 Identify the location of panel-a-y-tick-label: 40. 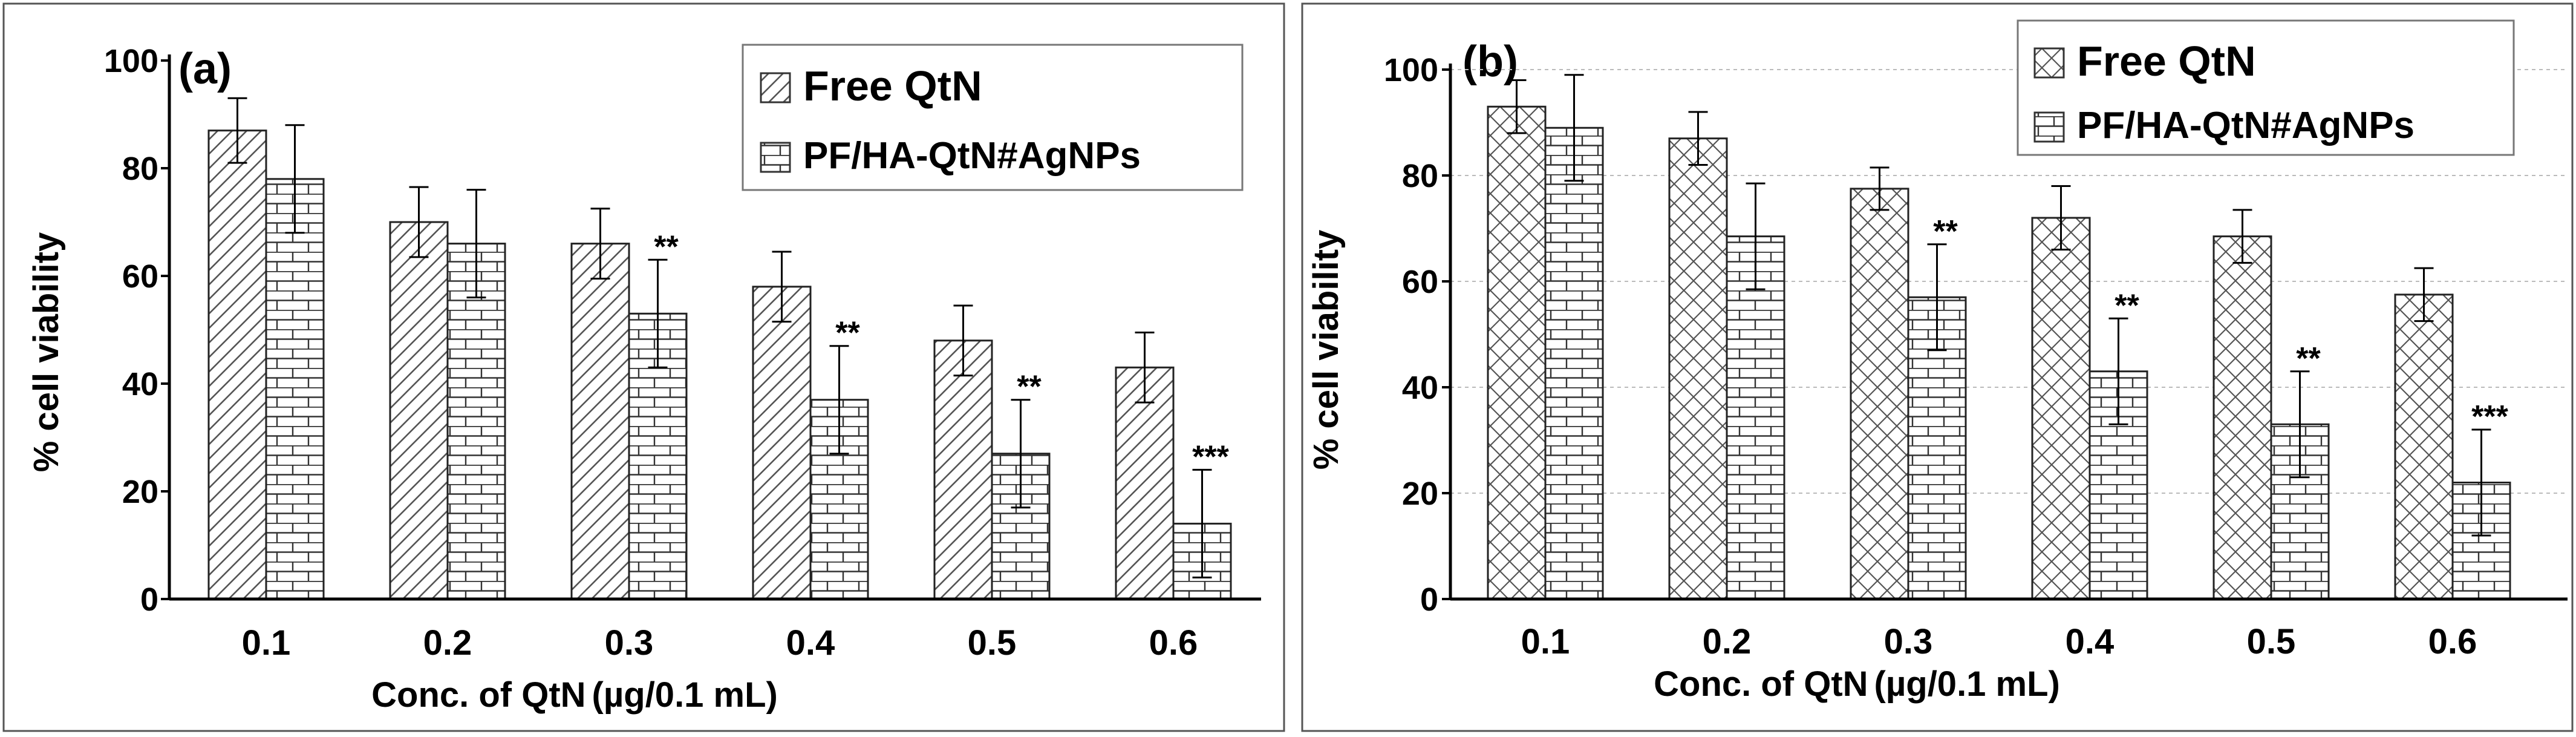
(140, 384).